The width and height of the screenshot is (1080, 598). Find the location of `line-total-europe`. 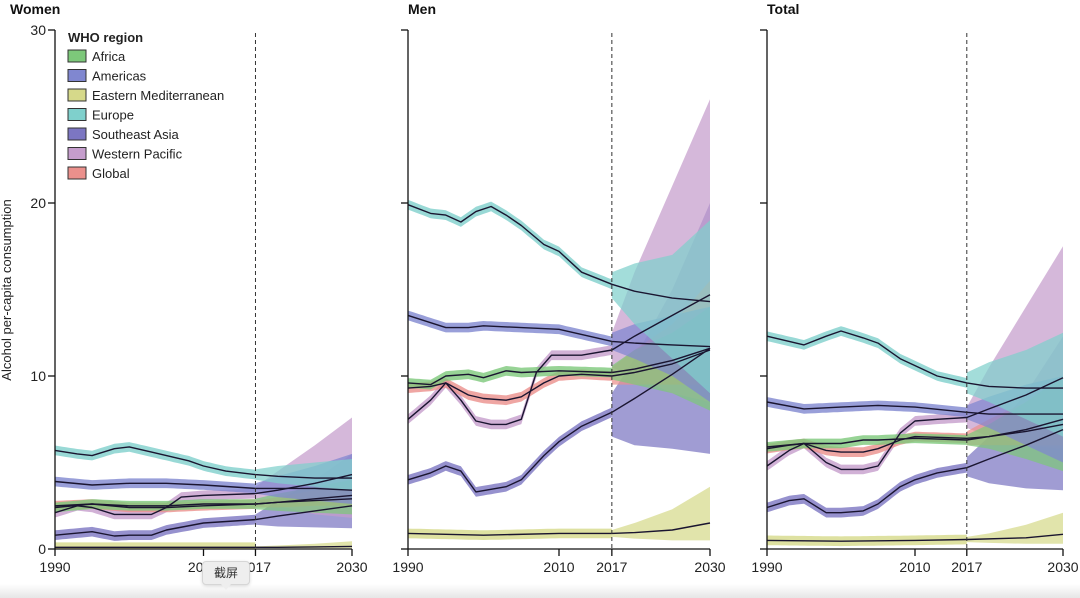

line-total-europe is located at coordinates (914, 359).